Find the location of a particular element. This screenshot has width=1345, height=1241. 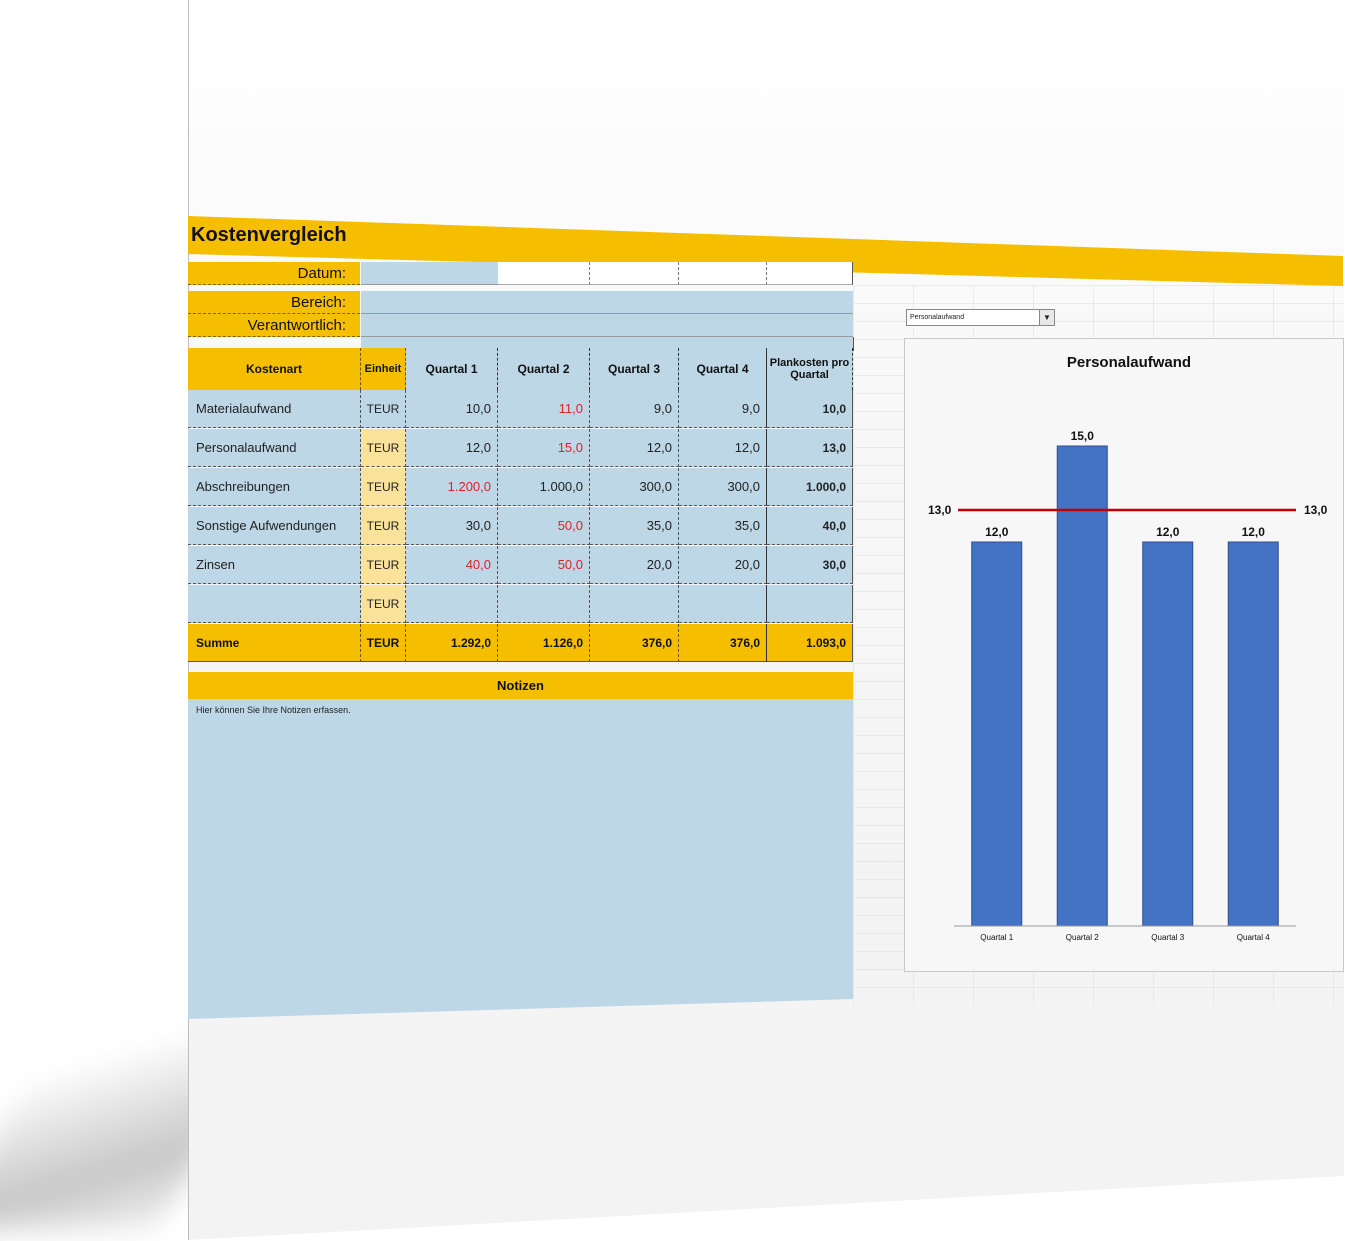

table-cell-q1: 1.200,0 is located at coordinates (452, 487).